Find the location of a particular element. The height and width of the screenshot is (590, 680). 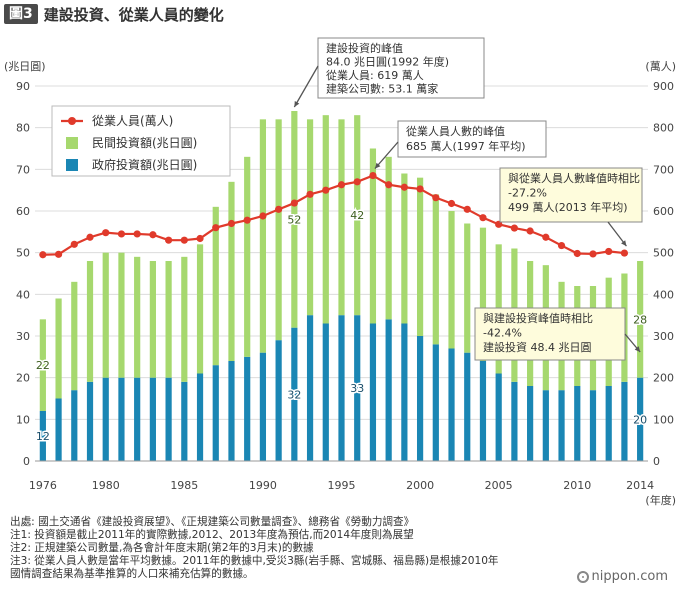

annotation-text: 685 萬人(1997 年平均) is located at coordinates (466, 146).